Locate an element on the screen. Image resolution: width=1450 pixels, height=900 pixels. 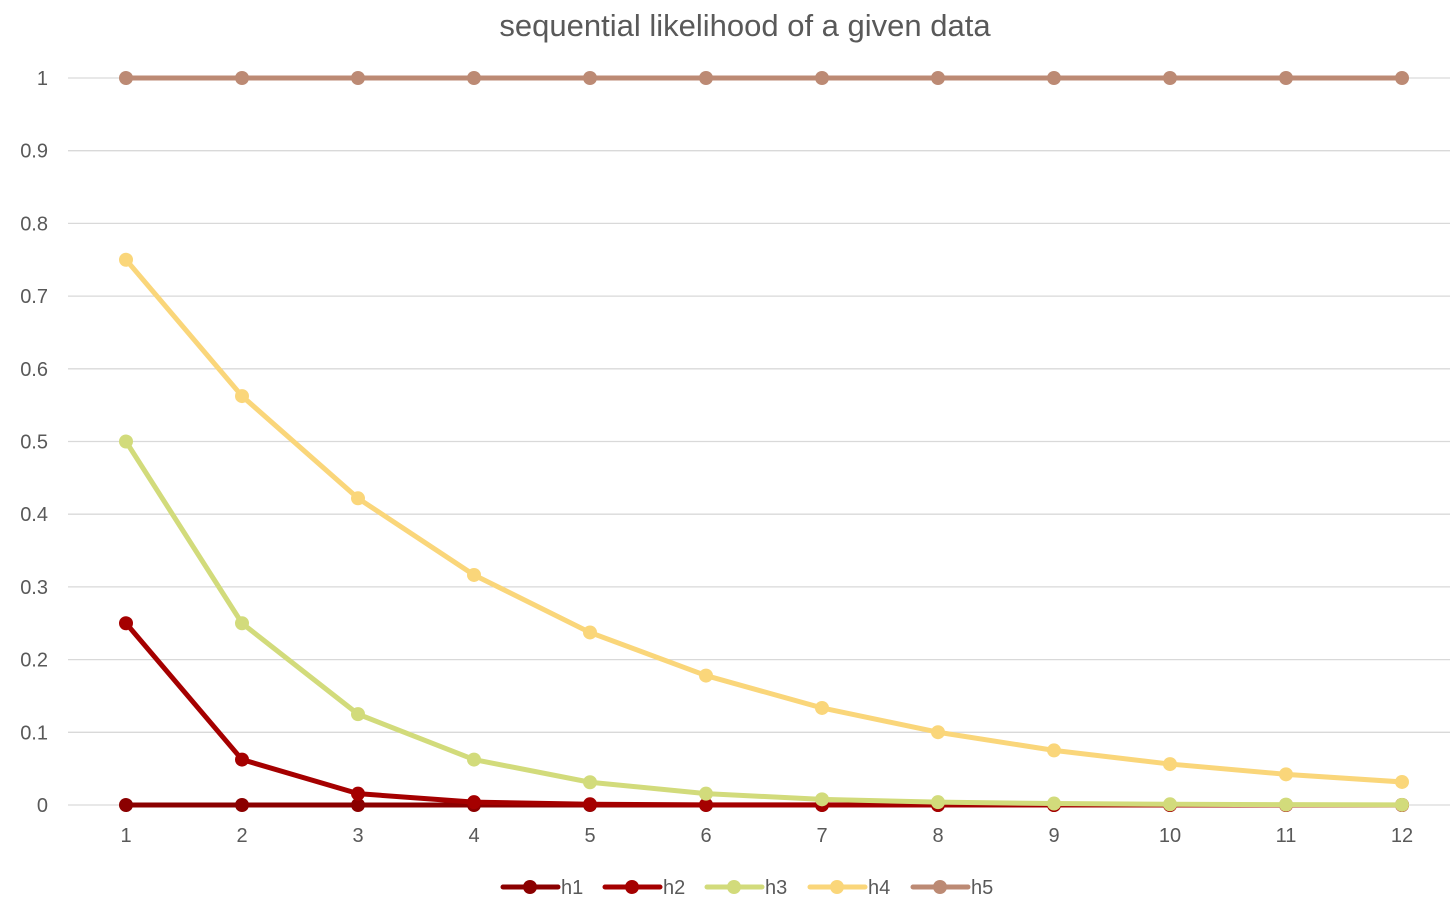
y-axis-tick-labels: 0 0.1 0.2 0.3 0.4 0.5 0.6 0.7 0.8 0.9 1 is located at coordinates (34, 442).